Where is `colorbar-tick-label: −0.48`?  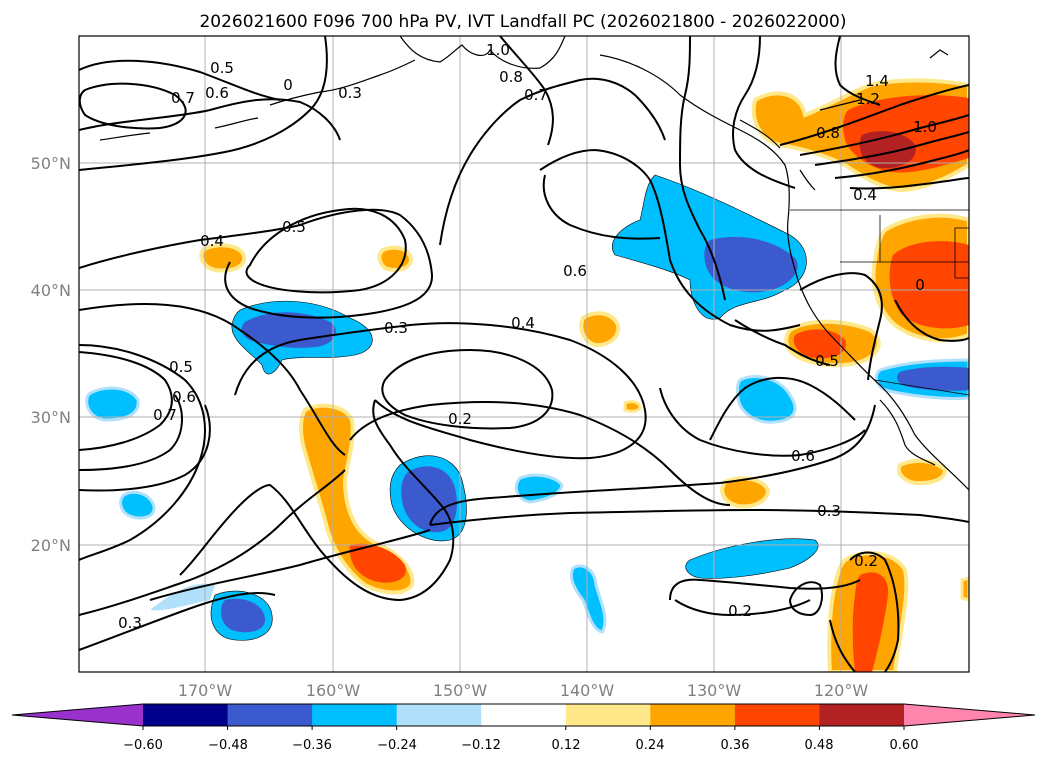
colorbar-tick-label: −0.48 is located at coordinates (228, 745).